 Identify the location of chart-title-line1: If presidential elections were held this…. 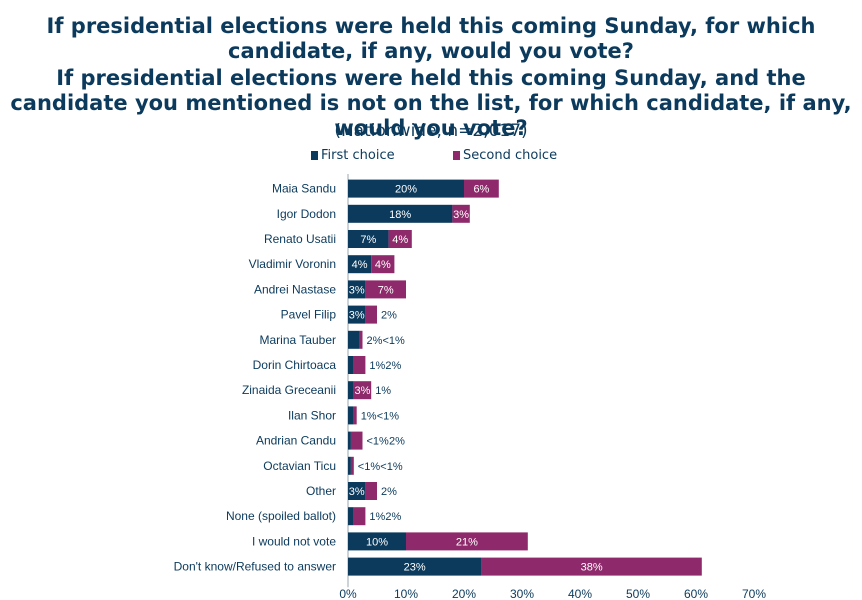
(431, 38).